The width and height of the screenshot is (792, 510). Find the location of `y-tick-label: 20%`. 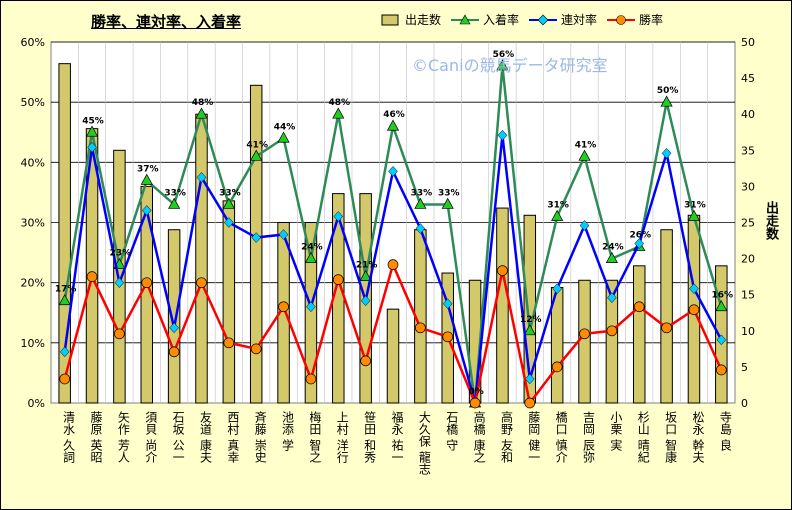

y-tick-label: 20% is located at coordinates (33, 283).